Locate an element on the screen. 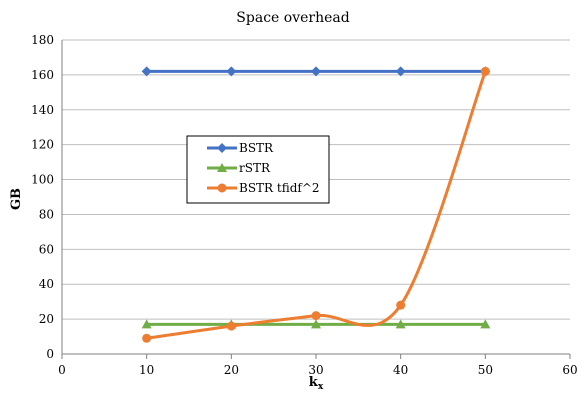 The width and height of the screenshot is (586, 419). x-tick-label-40: 40 is located at coordinates (400, 370).